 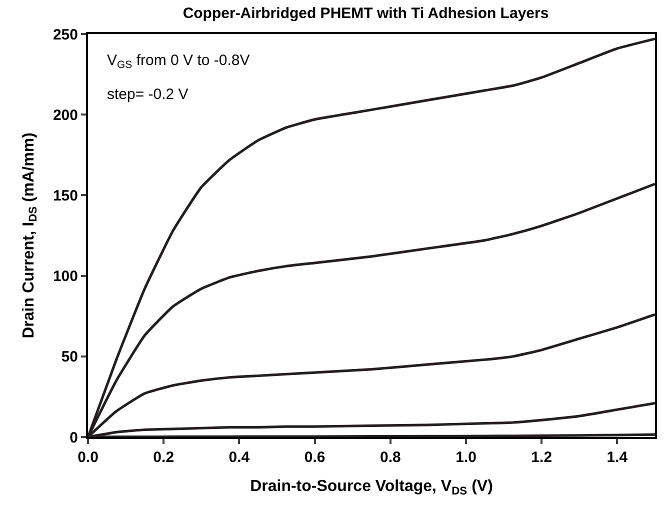 I want to click on y-tick-label: 100, so click(x=65, y=277).